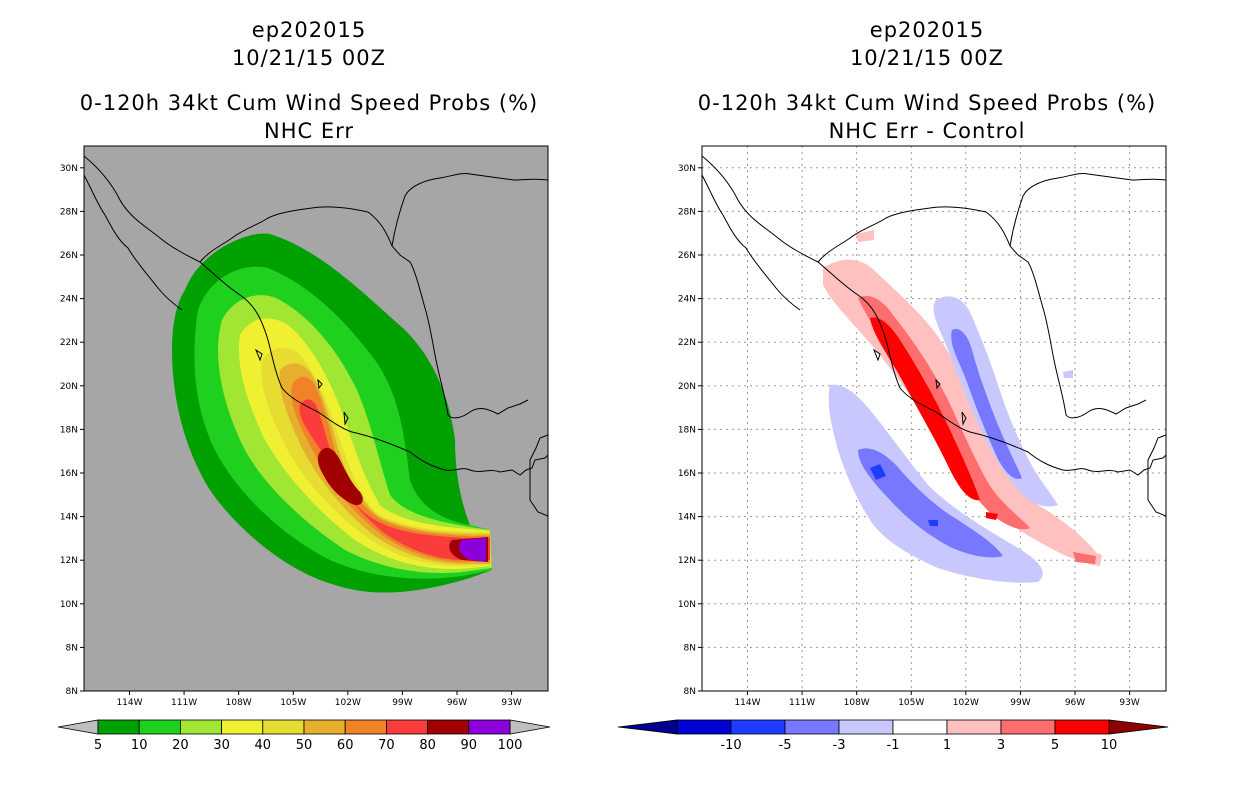  What do you see at coordinates (687, 169) in the screenshot?
I see `lat-tick-label: 30N` at bounding box center [687, 169].